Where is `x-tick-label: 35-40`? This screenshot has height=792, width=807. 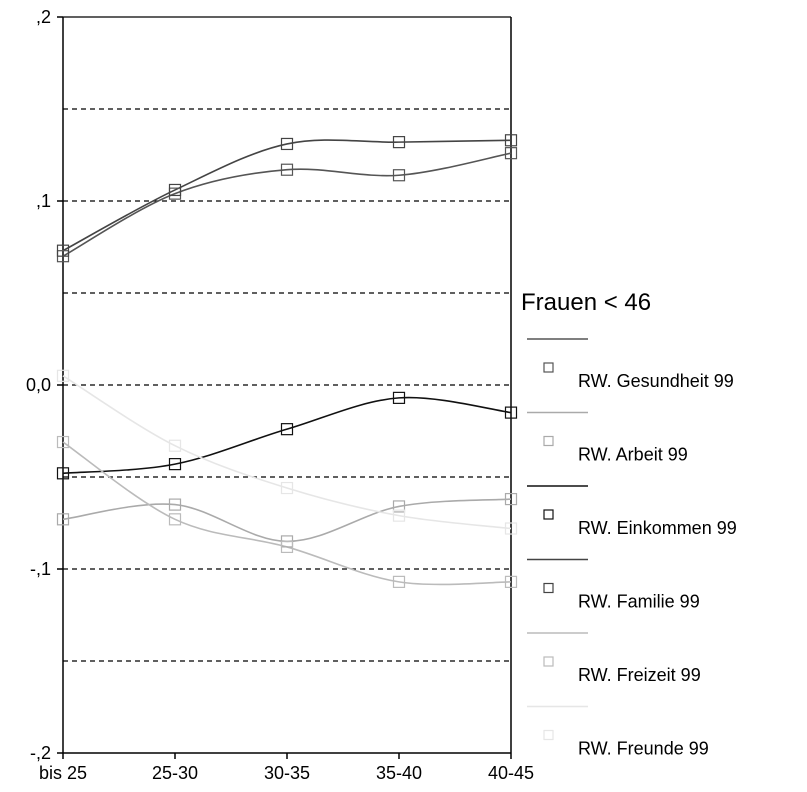
x-tick-label: 35-40 is located at coordinates (399, 773).